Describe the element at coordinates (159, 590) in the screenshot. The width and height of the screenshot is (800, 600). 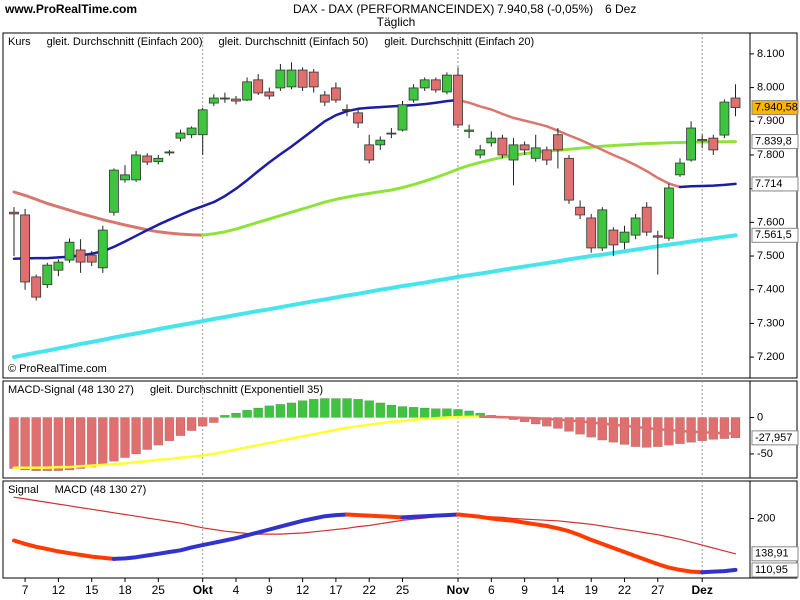
I see `x-tick-label: 25` at that location.